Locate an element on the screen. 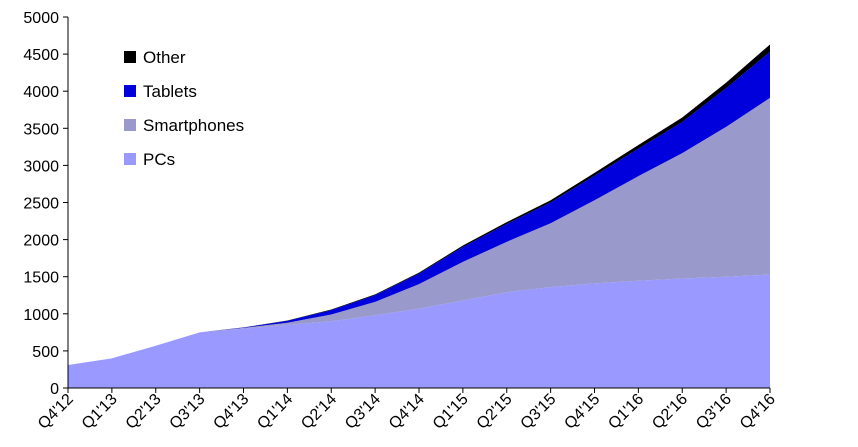 The image size is (858, 447). legend-swatch-pcs is located at coordinates (130, 159).